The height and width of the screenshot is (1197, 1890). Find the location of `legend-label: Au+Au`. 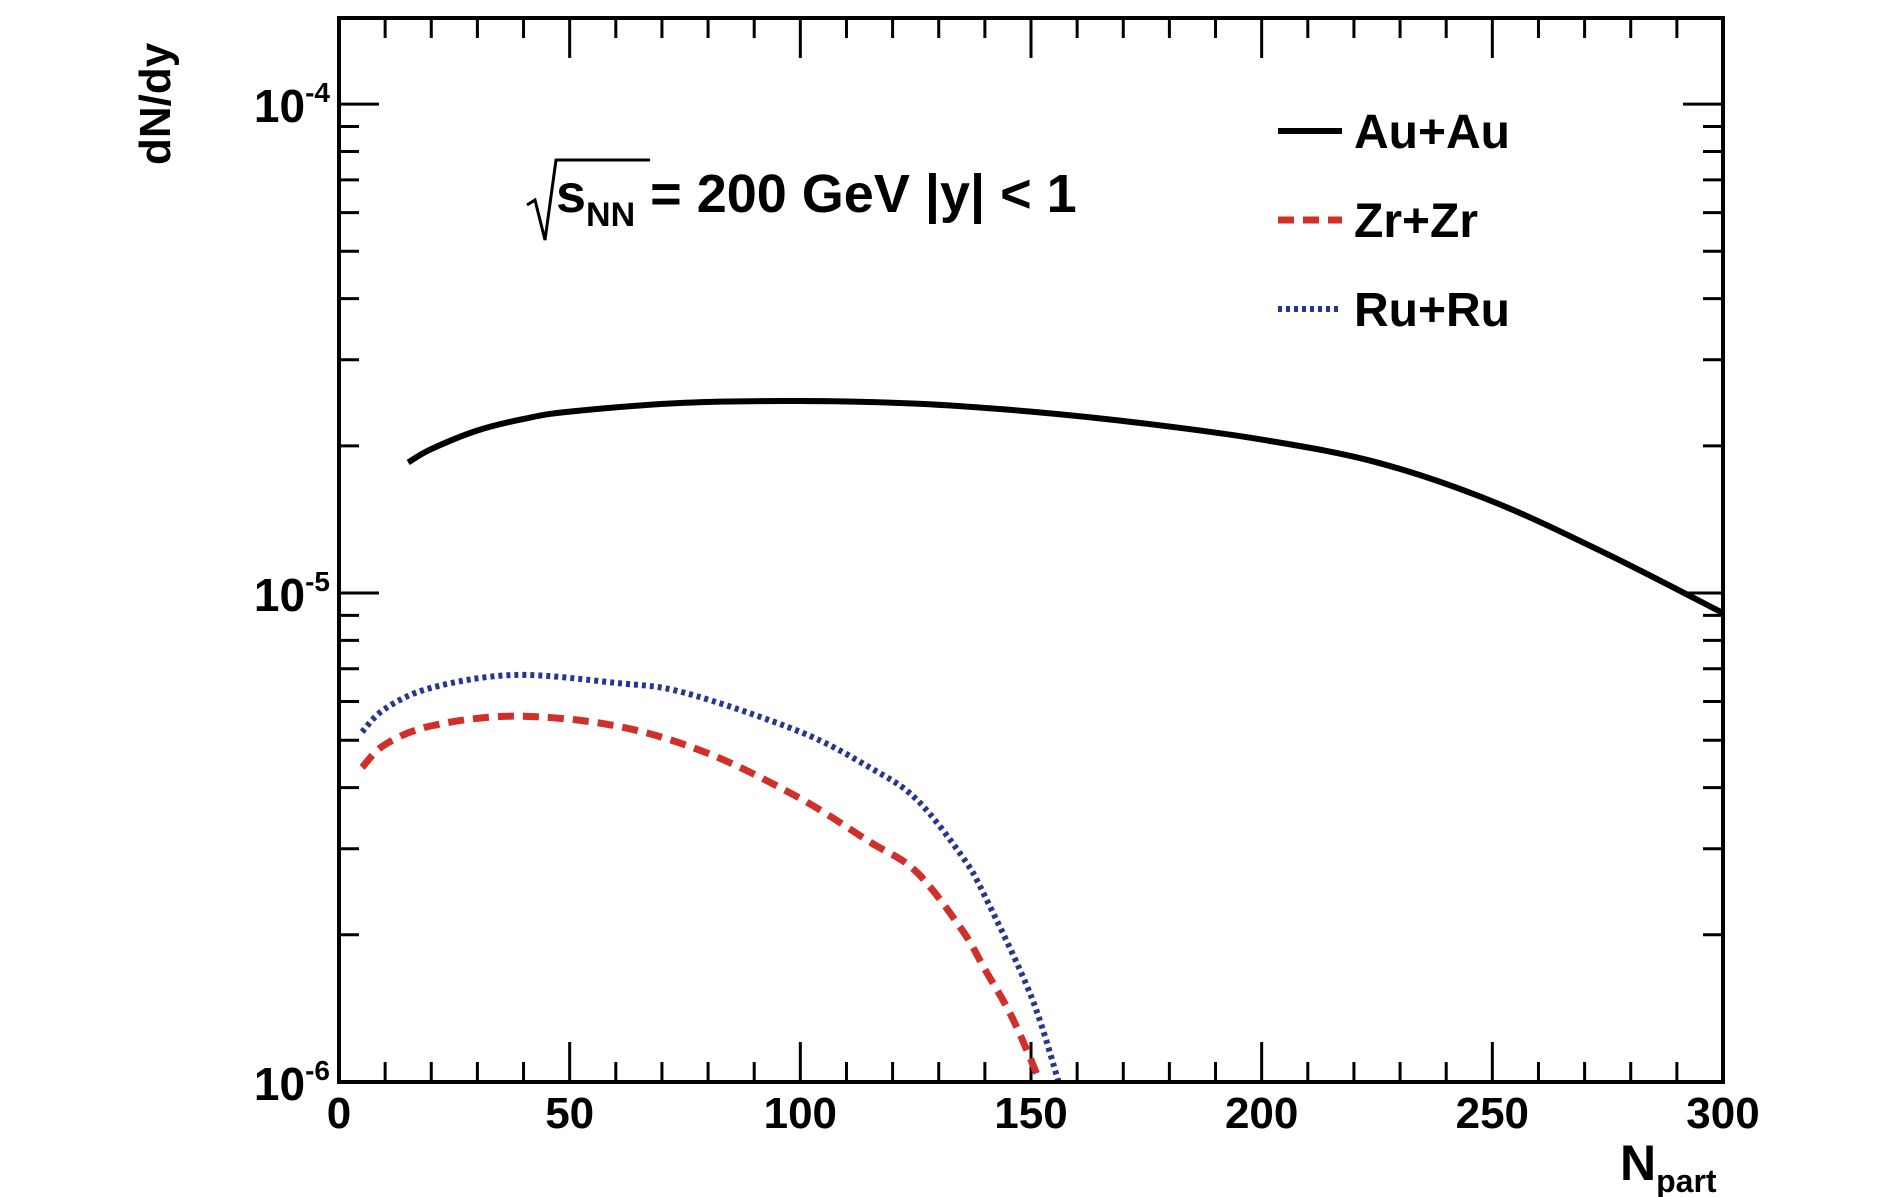

legend-label: Au+Au is located at coordinates (1432, 132).